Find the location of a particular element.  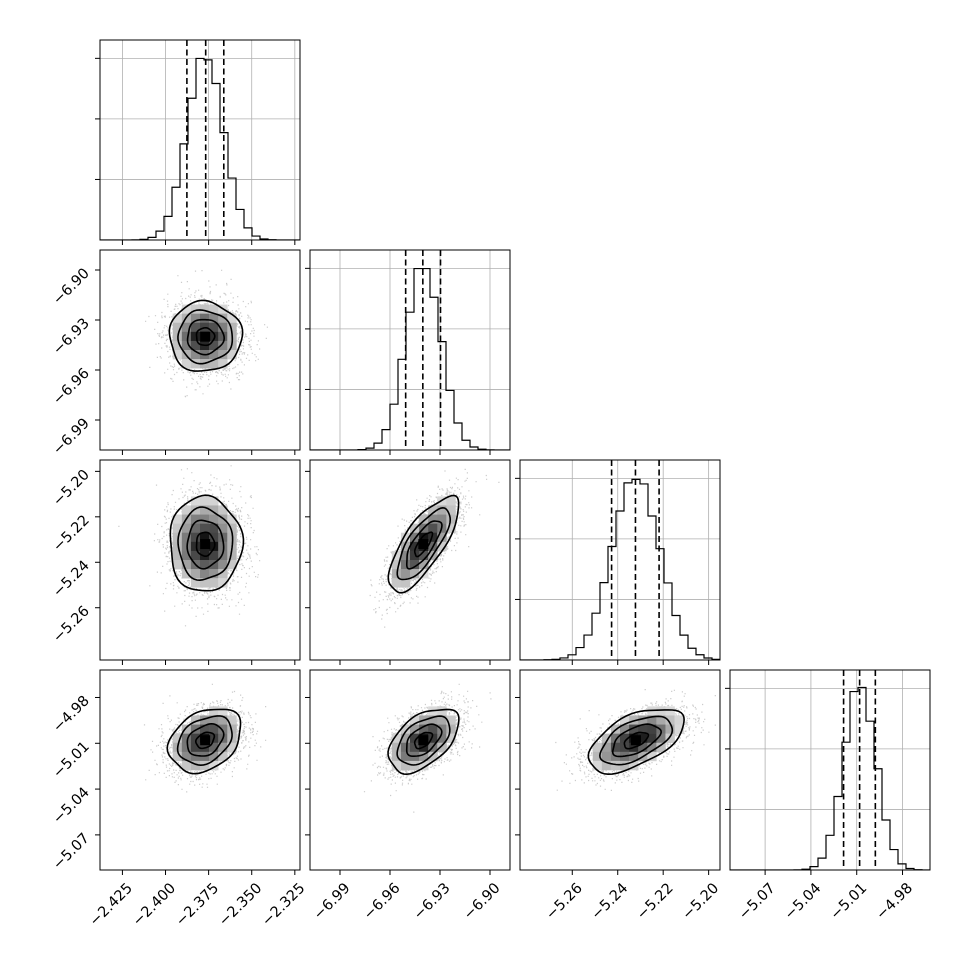

x-tick-label-1-1: −6.96 is located at coordinates (382, 901).